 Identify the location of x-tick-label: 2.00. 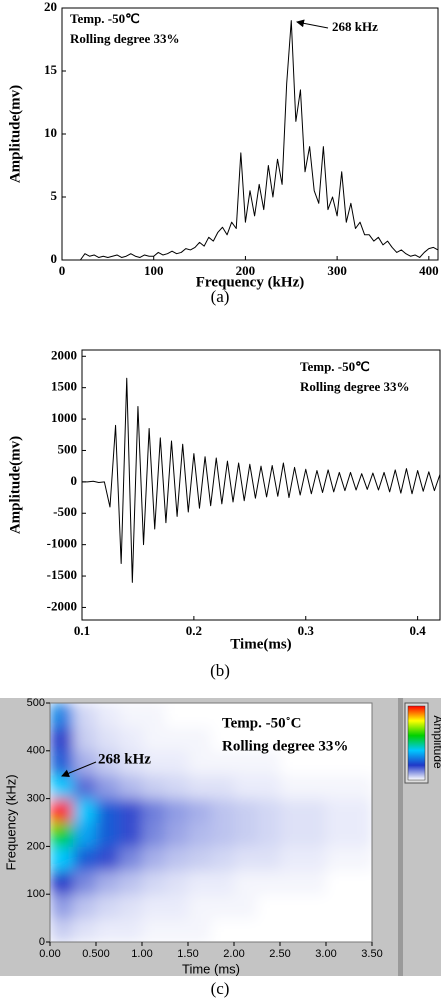
(233, 954).